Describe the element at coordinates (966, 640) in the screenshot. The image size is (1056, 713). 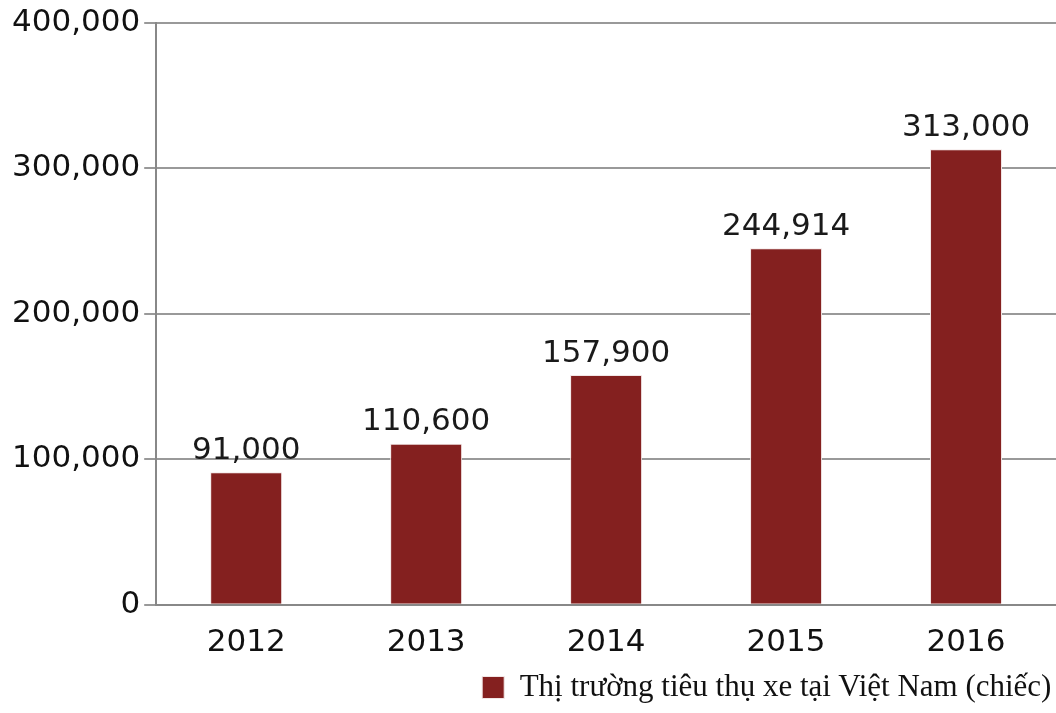
I see `x-tick-label: 2016` at that location.